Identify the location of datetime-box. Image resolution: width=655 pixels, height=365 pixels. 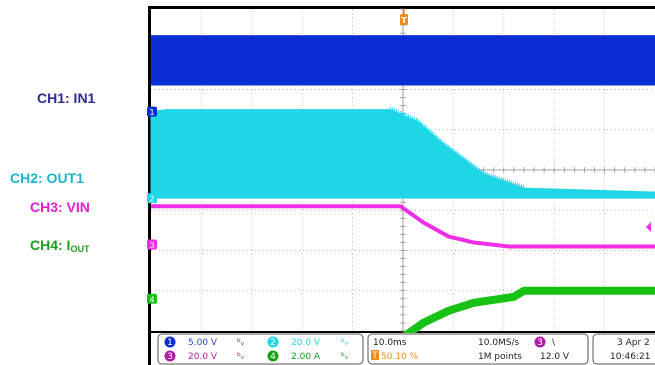
(623, 349).